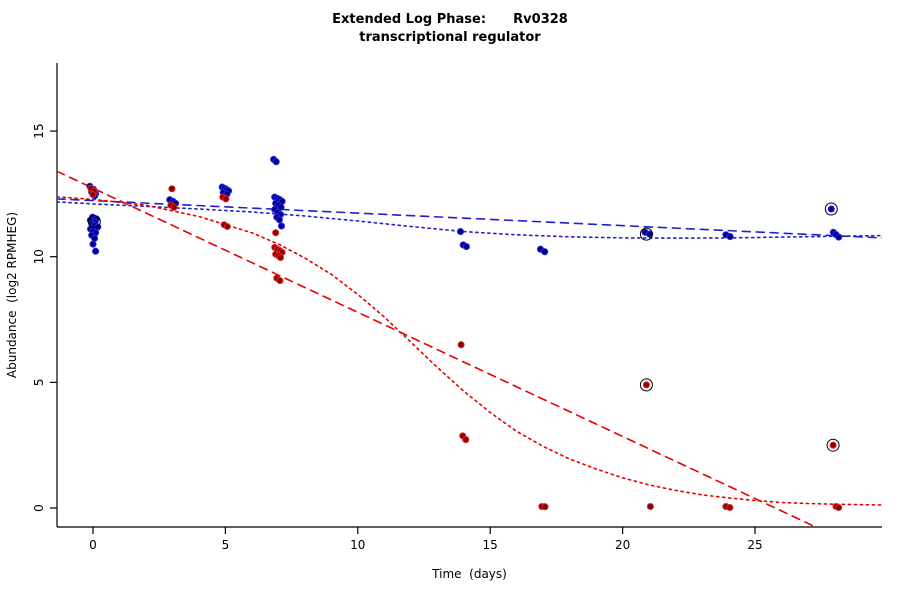 This screenshot has width=900, height=600. I want to click on x-tick-label: 0, so click(93, 545).